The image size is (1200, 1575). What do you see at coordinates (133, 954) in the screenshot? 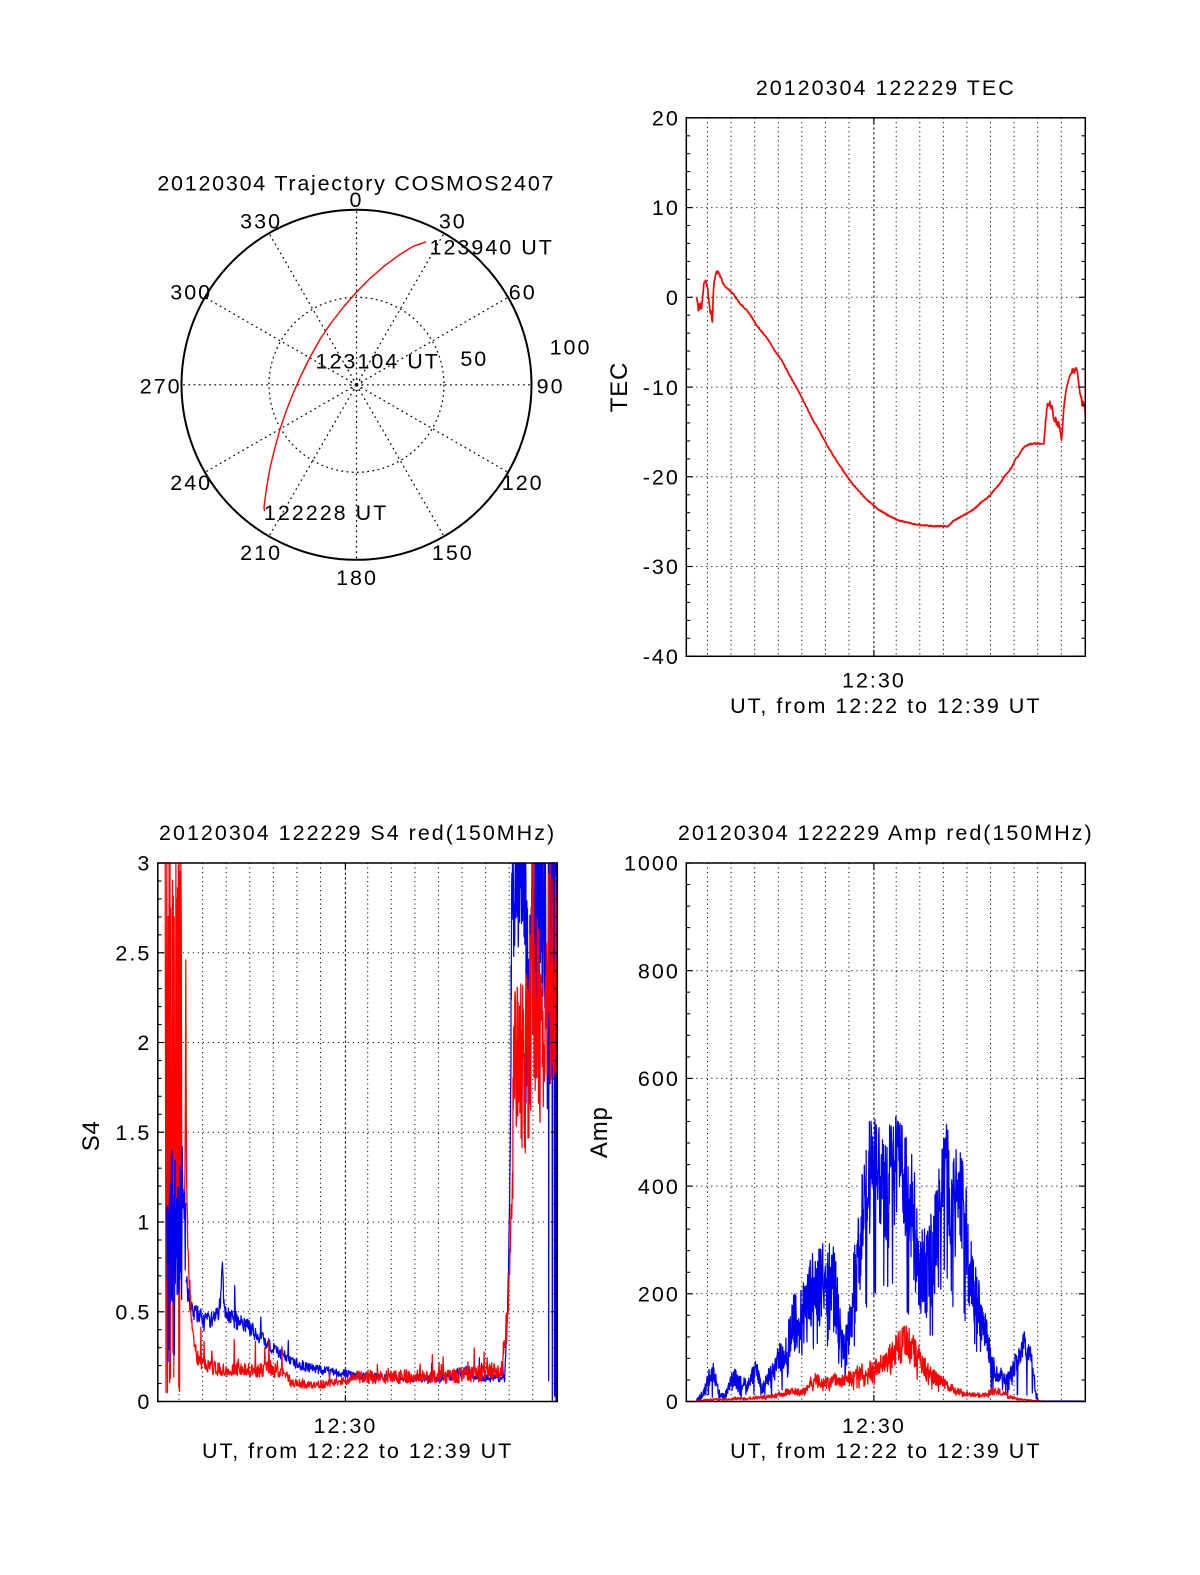
I see `svg-text: 2.5` at bounding box center [133, 954].